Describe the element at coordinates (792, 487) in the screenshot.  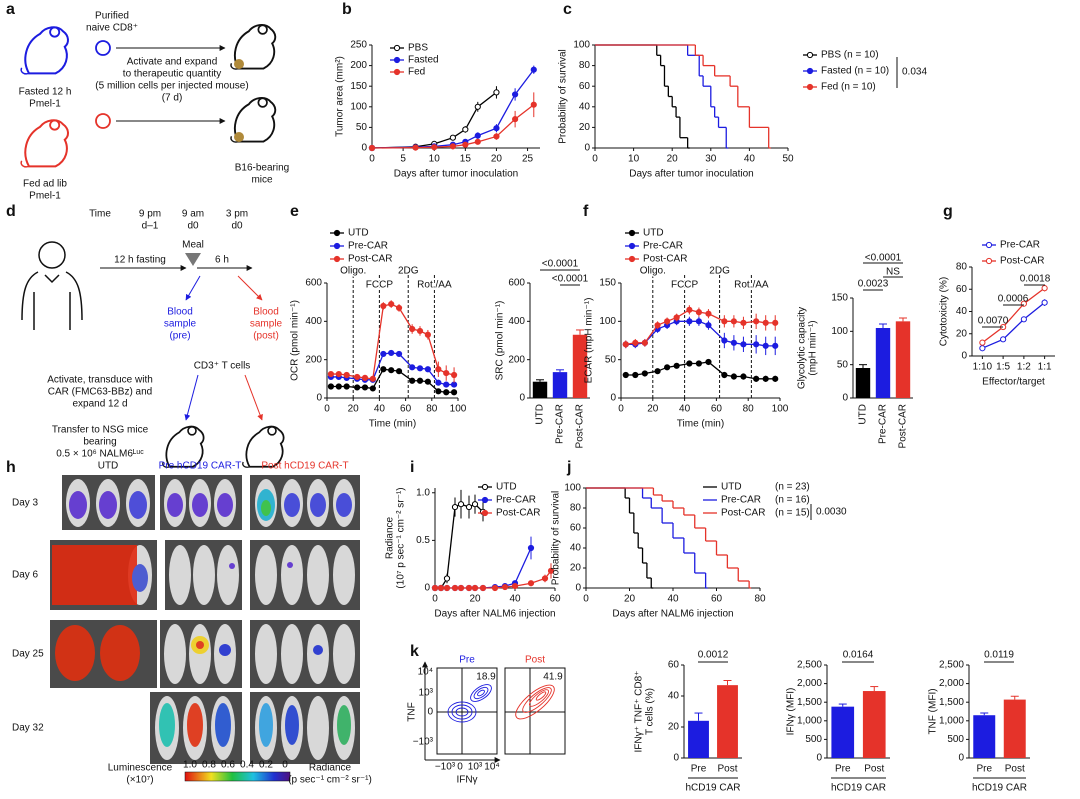
I see `legend-note: (n = 23)` at that location.